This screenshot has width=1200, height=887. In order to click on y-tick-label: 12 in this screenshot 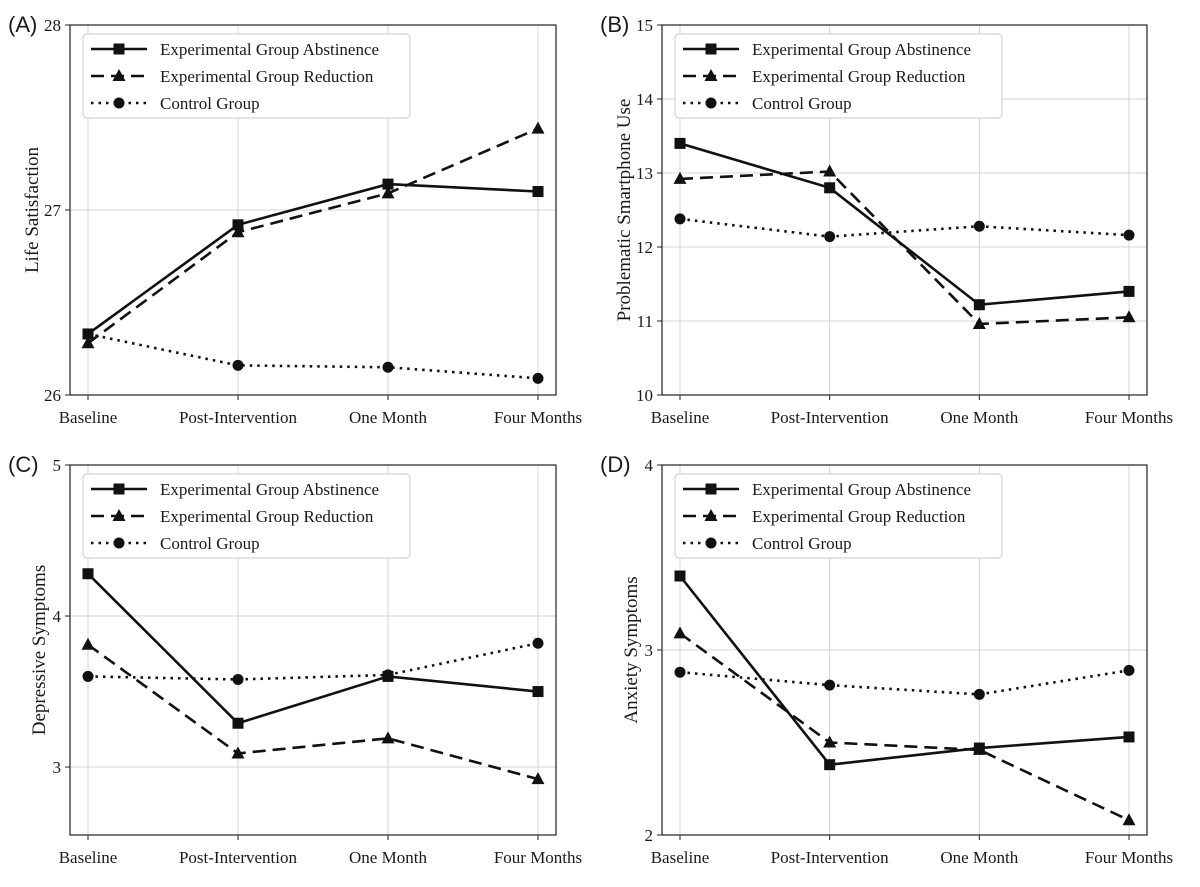, I will do `click(644, 247)`.